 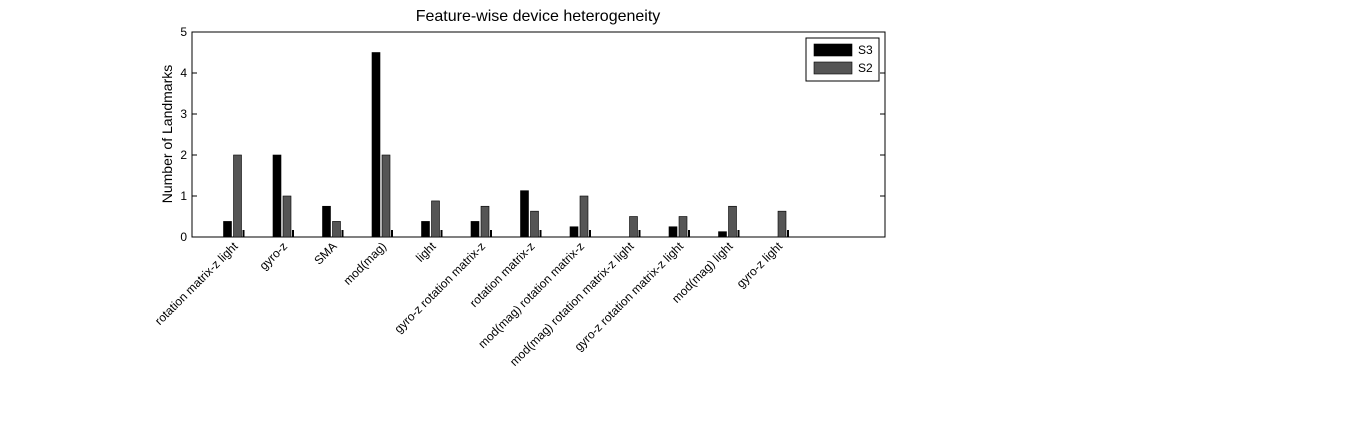 I want to click on y-axis-label: Number of Landmarks, so click(x=167, y=134).